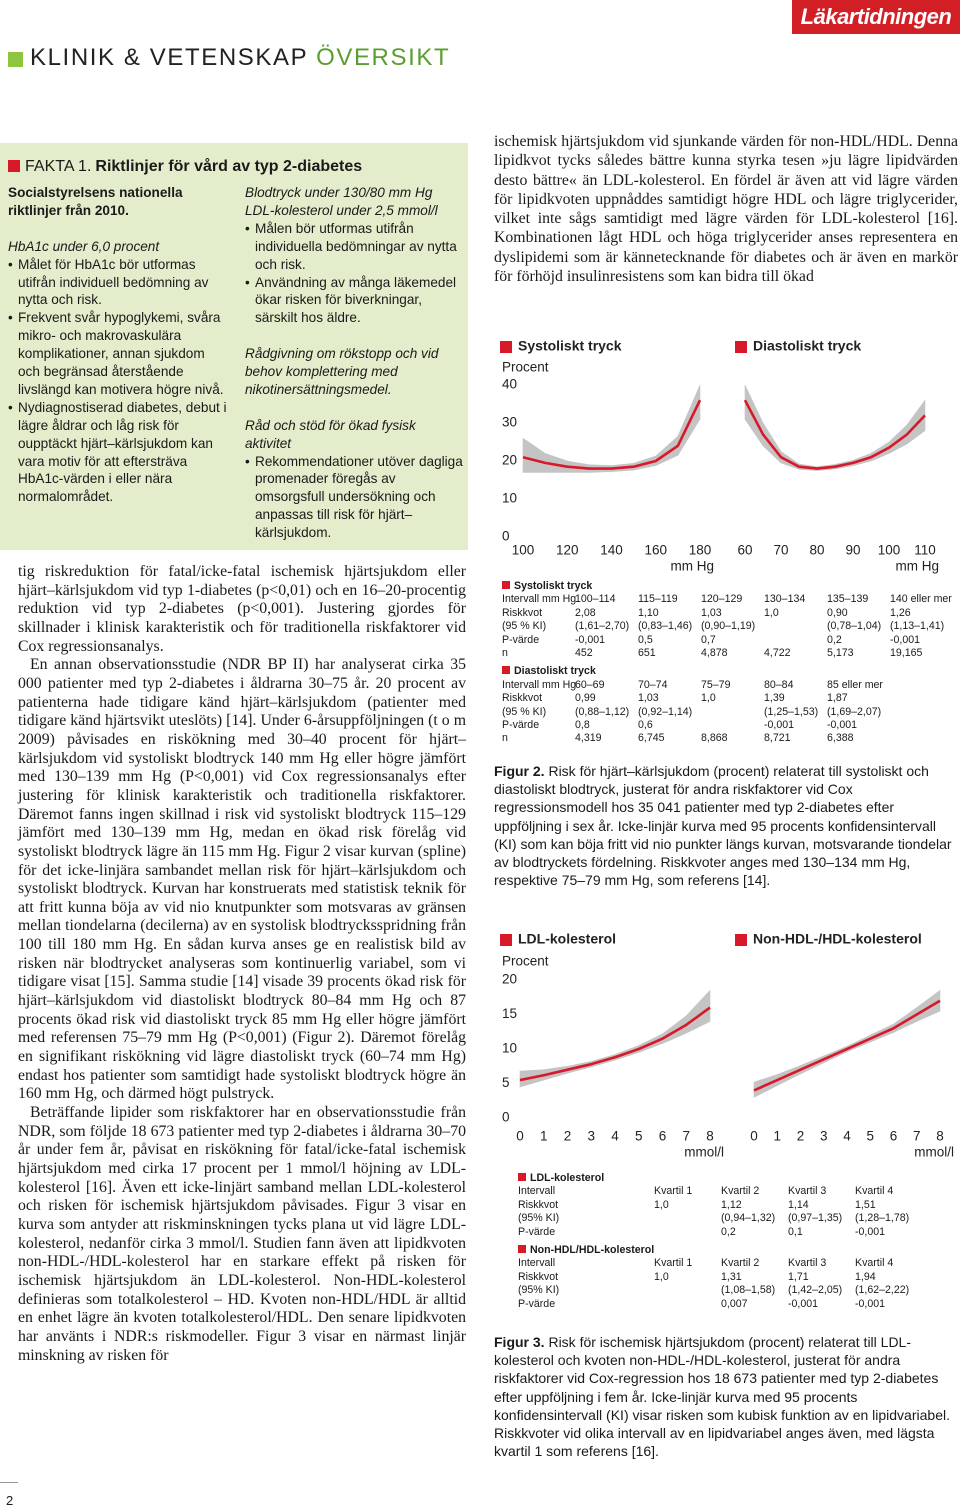 The width and height of the screenshot is (960, 1511). What do you see at coordinates (615, 1136) in the screenshot?
I see `x-tick-label: 4` at bounding box center [615, 1136].